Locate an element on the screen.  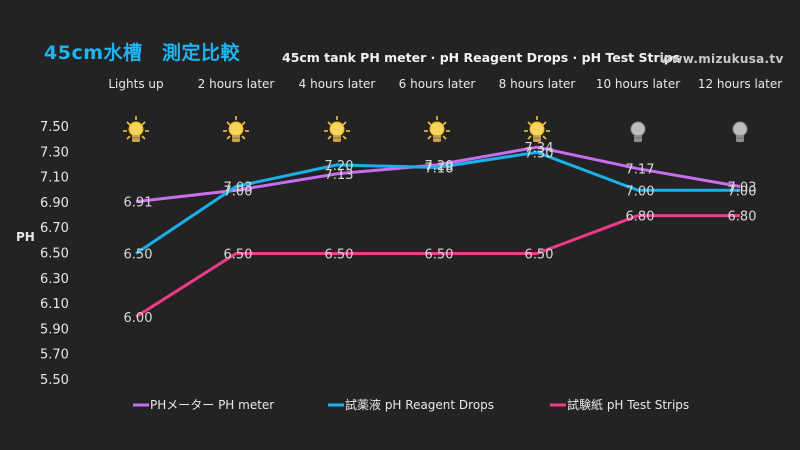
y-tick-label: 5.90 is located at coordinates (54, 329).